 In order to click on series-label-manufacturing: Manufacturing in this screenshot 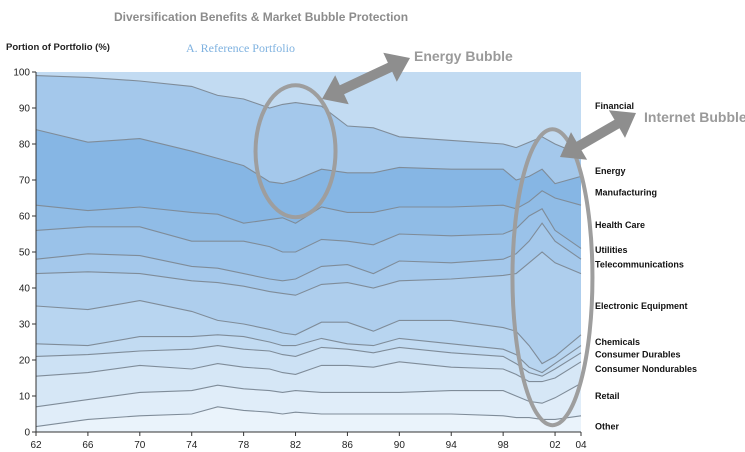, I will do `click(626, 193)`.